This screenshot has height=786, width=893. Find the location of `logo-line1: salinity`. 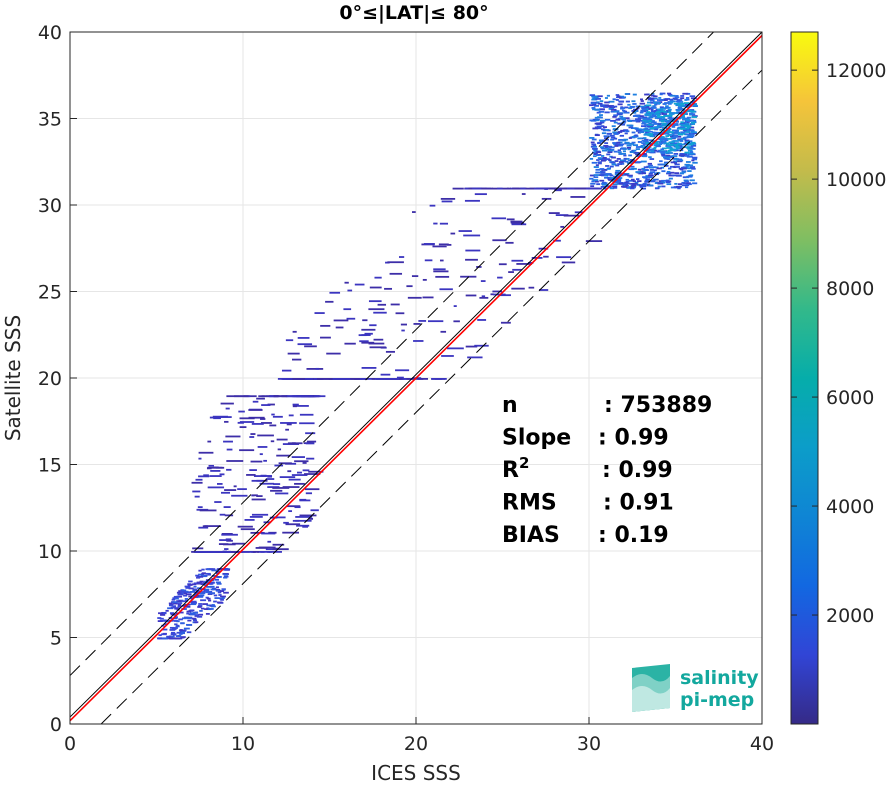

logo-line1: salinity is located at coordinates (719, 678).